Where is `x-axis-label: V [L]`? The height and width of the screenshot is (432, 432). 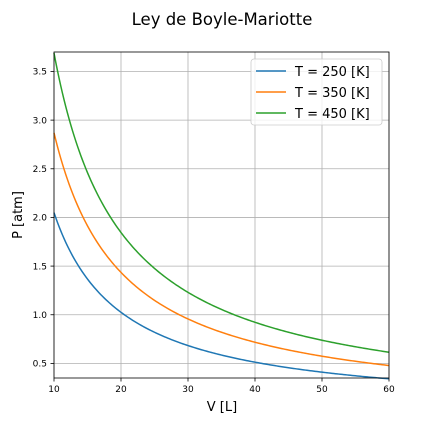
x-axis-label: V [L] is located at coordinates (222, 407).